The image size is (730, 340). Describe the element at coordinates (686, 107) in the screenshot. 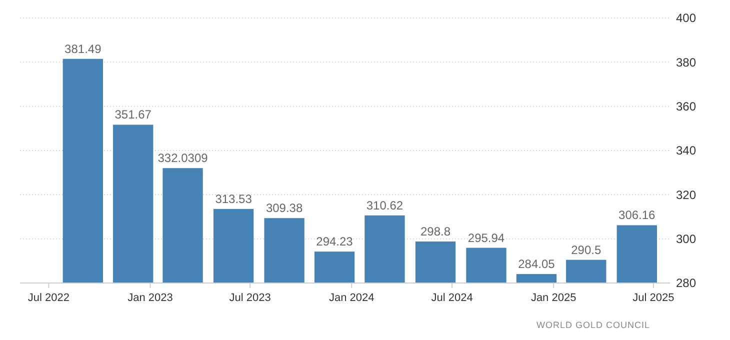

I see `y-tick-label: 360` at that location.